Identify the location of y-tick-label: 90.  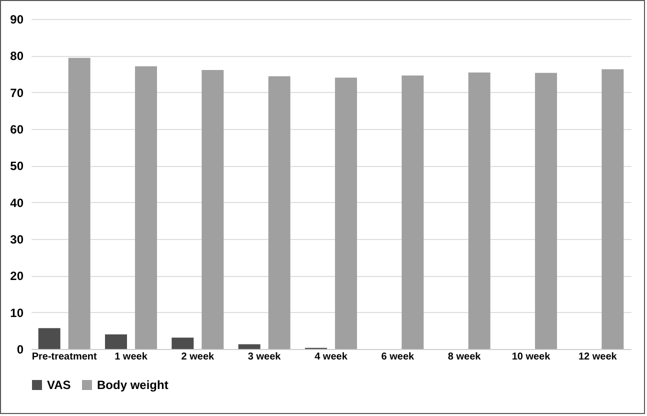
(17, 19).